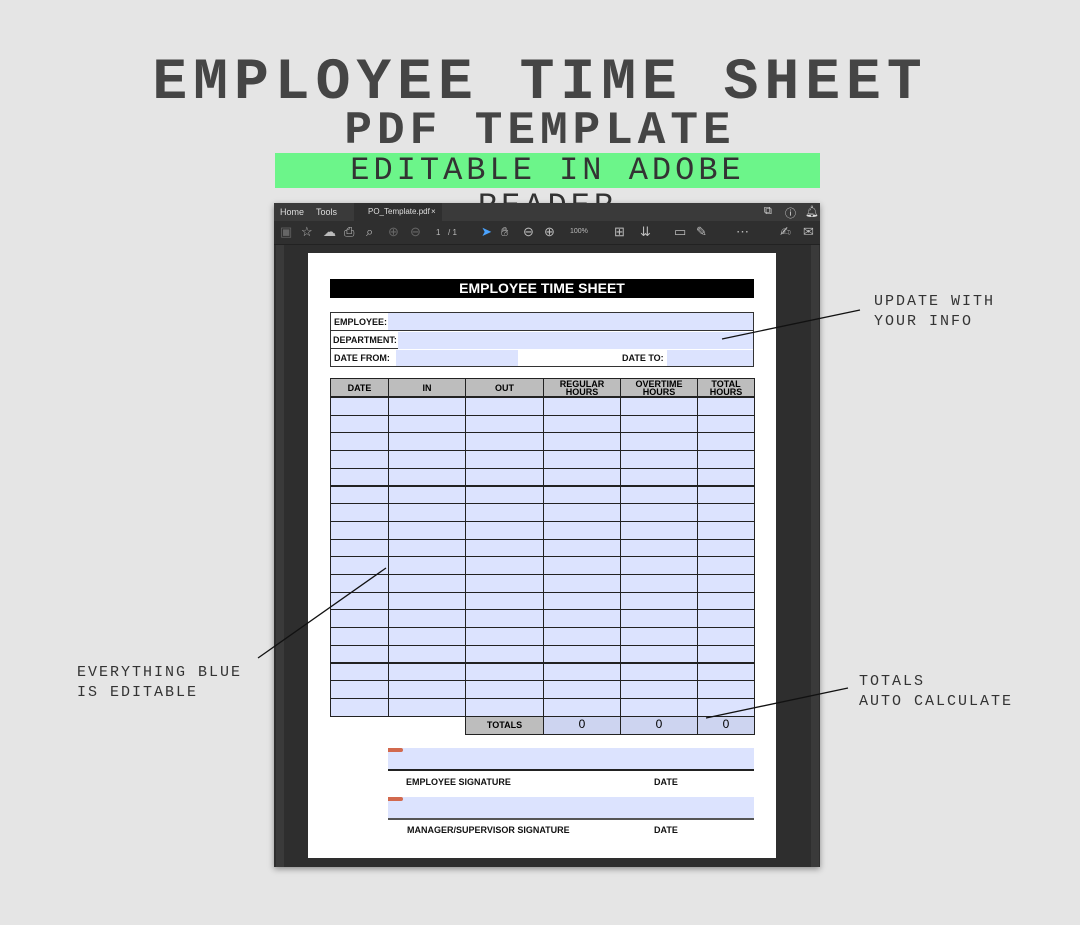 This screenshot has width=1080, height=925. Describe the element at coordinates (582, 387) in the screenshot. I see `column-header: REGULAR HOURS` at that location.